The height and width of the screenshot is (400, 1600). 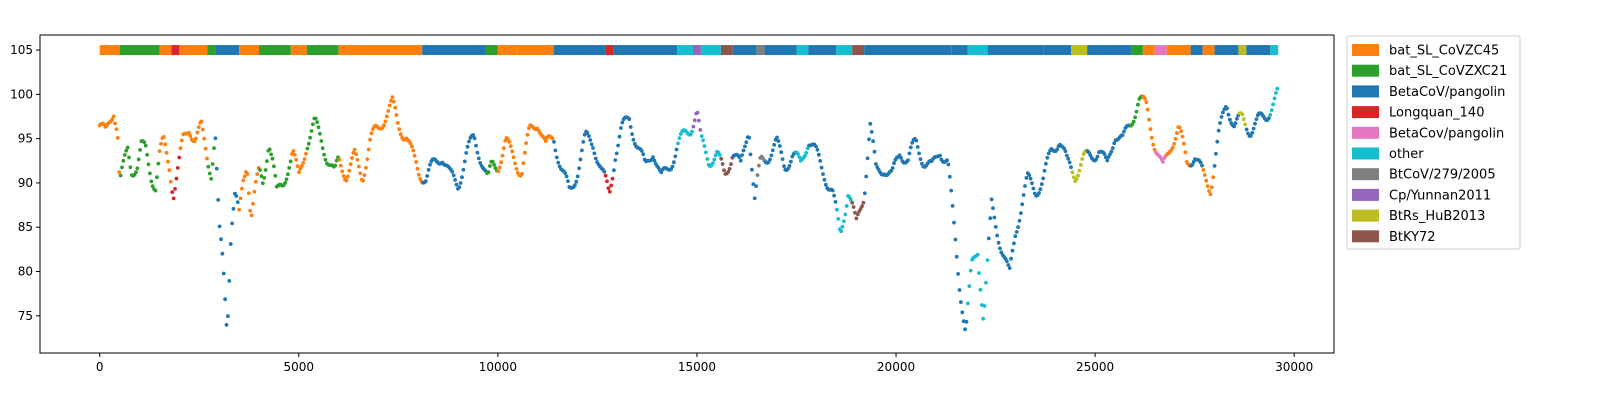 What do you see at coordinates (1412, 237) in the screenshot?
I see `legend-label: BtKY72` at bounding box center [1412, 237].